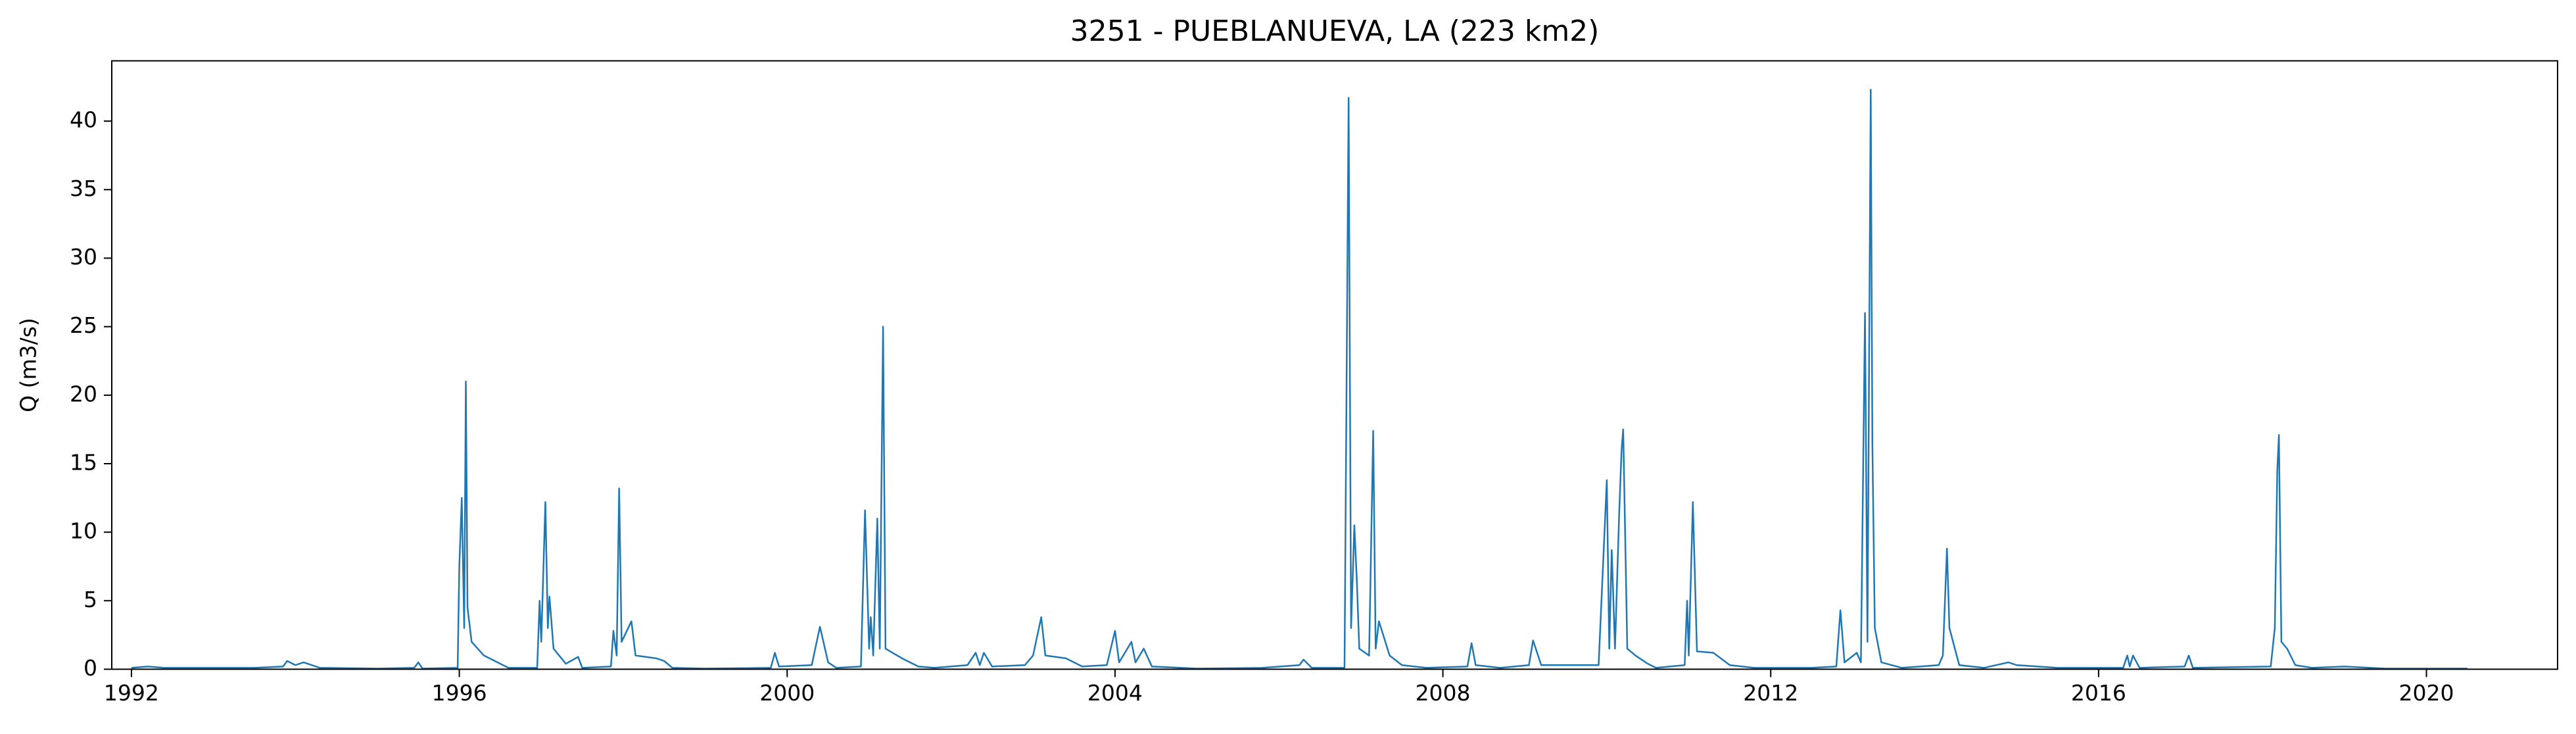 Image resolution: width=2576 pixels, height=734 pixels. Describe the element at coordinates (1335, 31) in the screenshot. I see `chart-title: 3251 - PUEBLANUEVA, LA (223 km2)` at that location.